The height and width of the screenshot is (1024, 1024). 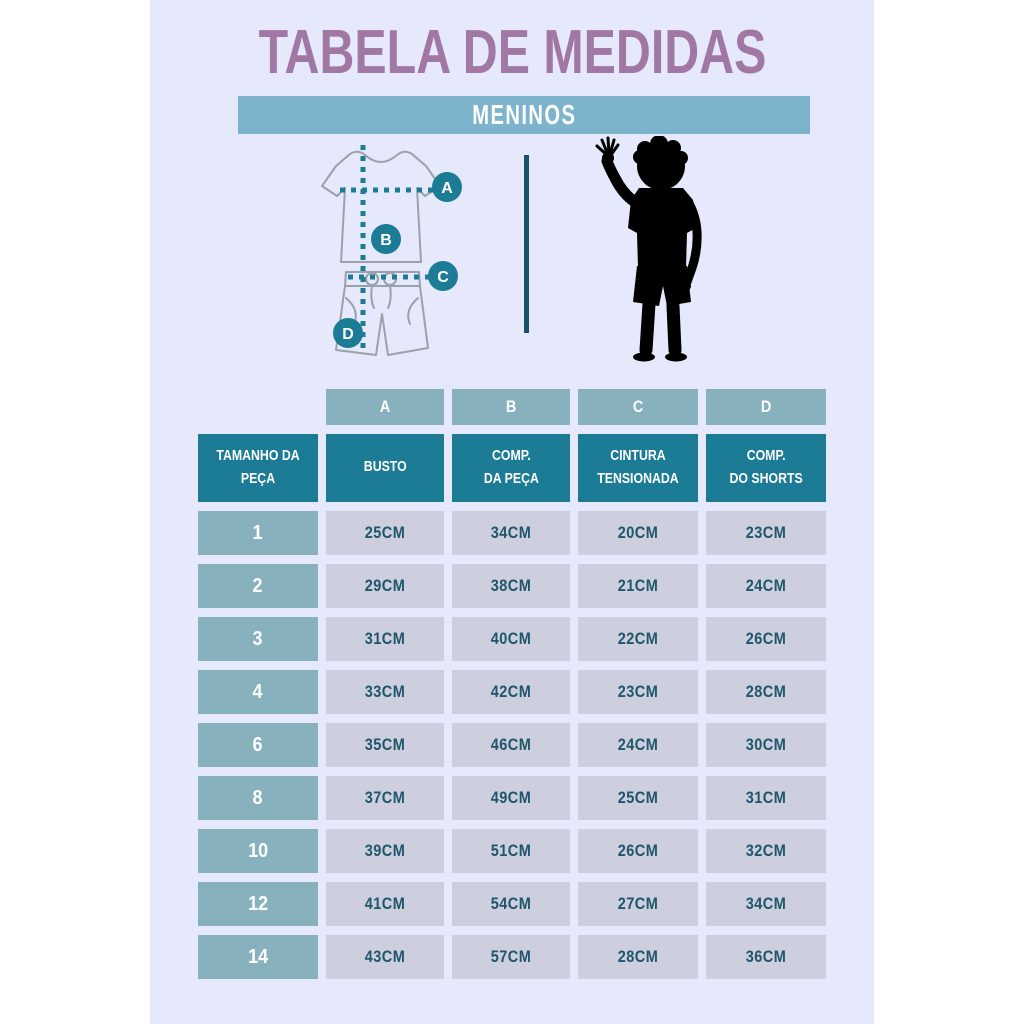 I want to click on measure-cell: 35CM, so click(x=385, y=745).